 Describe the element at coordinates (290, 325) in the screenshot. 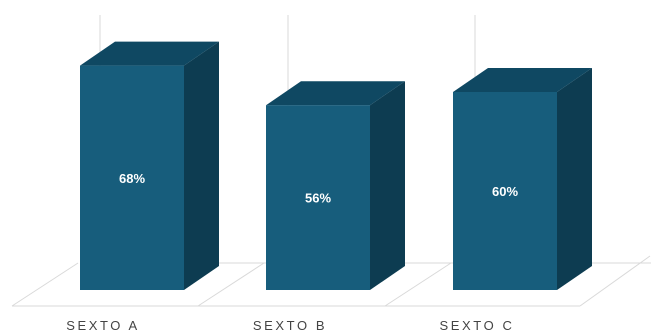

I see `category-label: SEXTO B` at that location.